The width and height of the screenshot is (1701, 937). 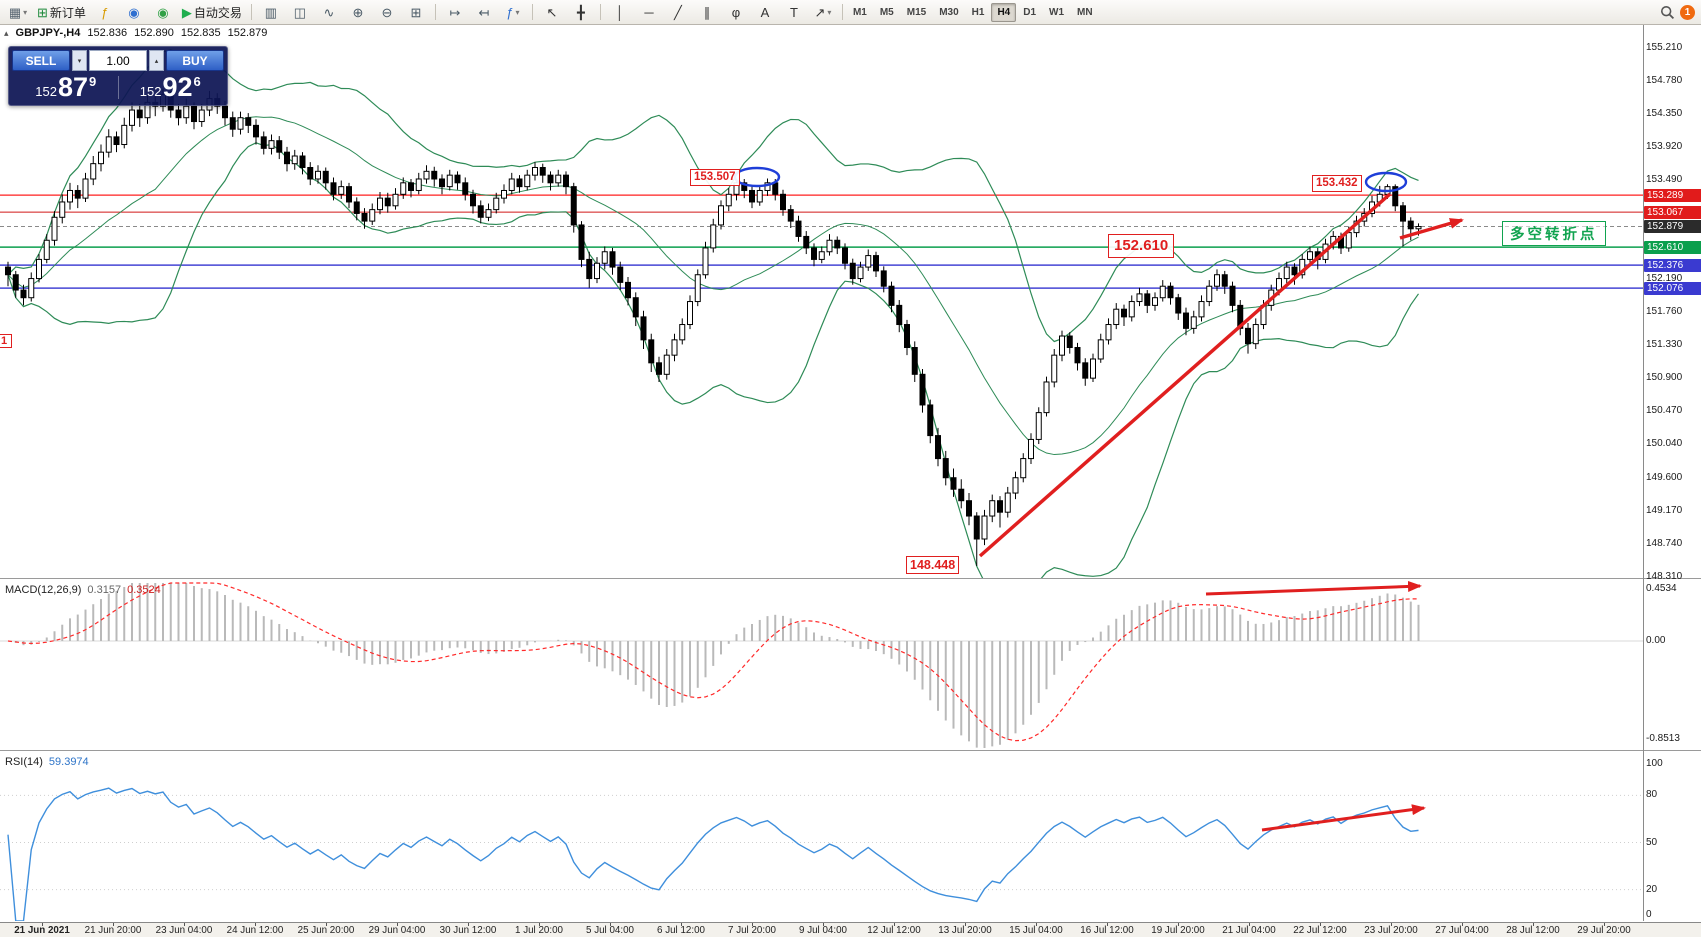 I want to click on price-scale-label: 151.760, so click(x=1664, y=312).